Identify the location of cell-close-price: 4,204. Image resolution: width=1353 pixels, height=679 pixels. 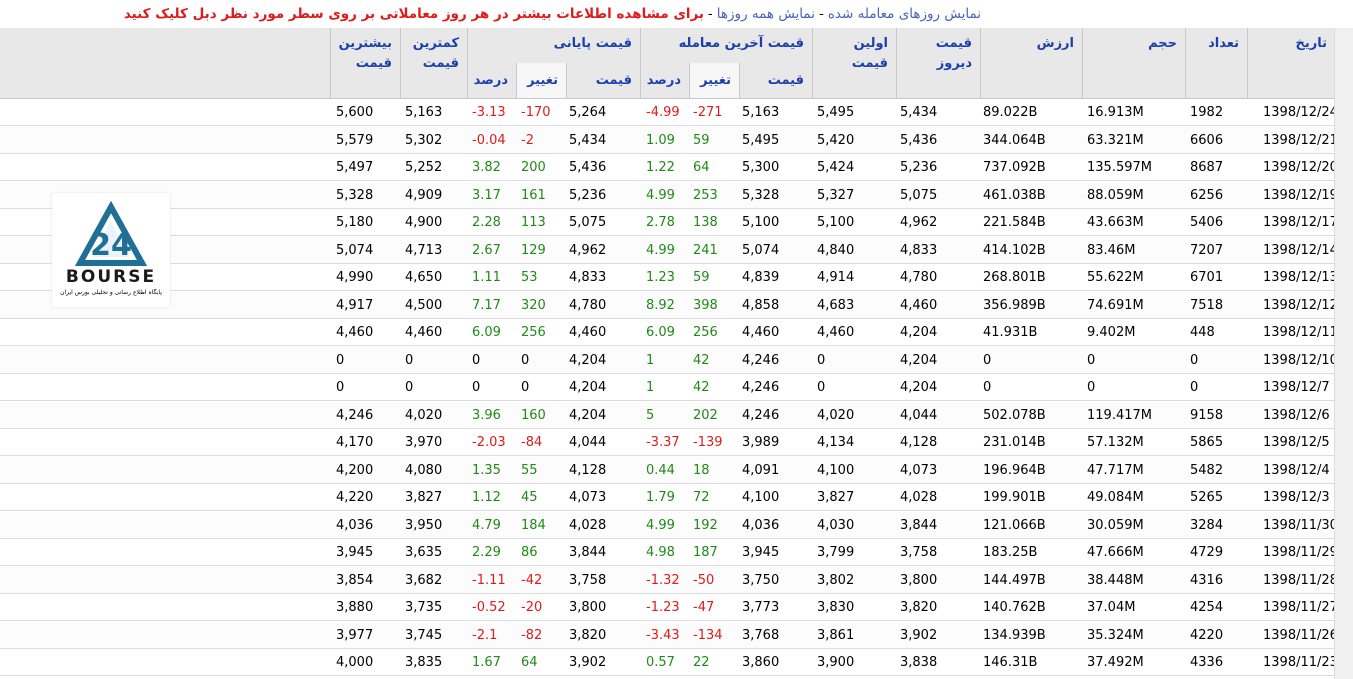
(588, 415).